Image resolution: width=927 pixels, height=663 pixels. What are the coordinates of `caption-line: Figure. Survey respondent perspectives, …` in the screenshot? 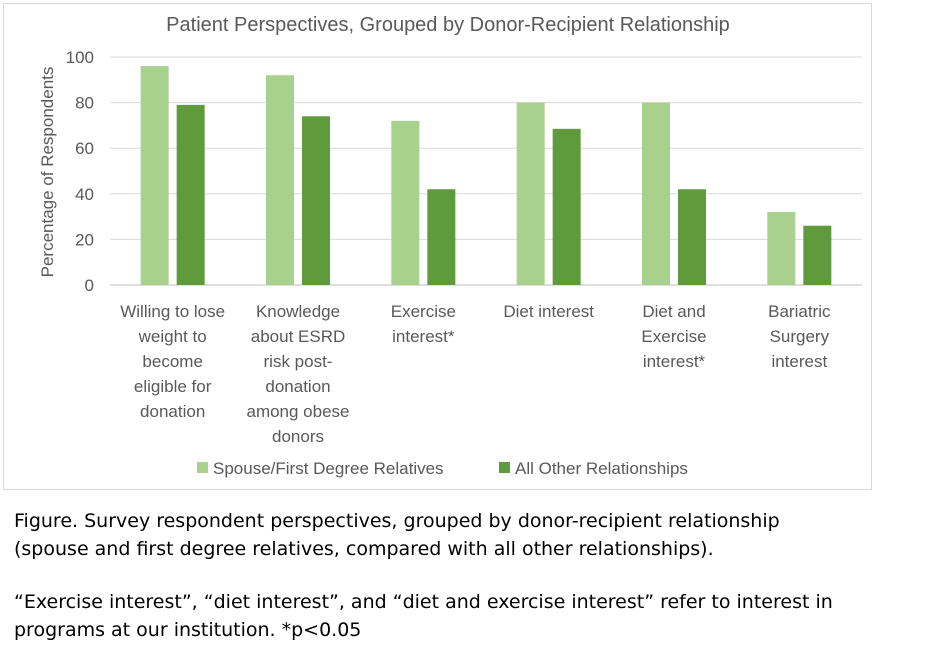 It's located at (397, 521).